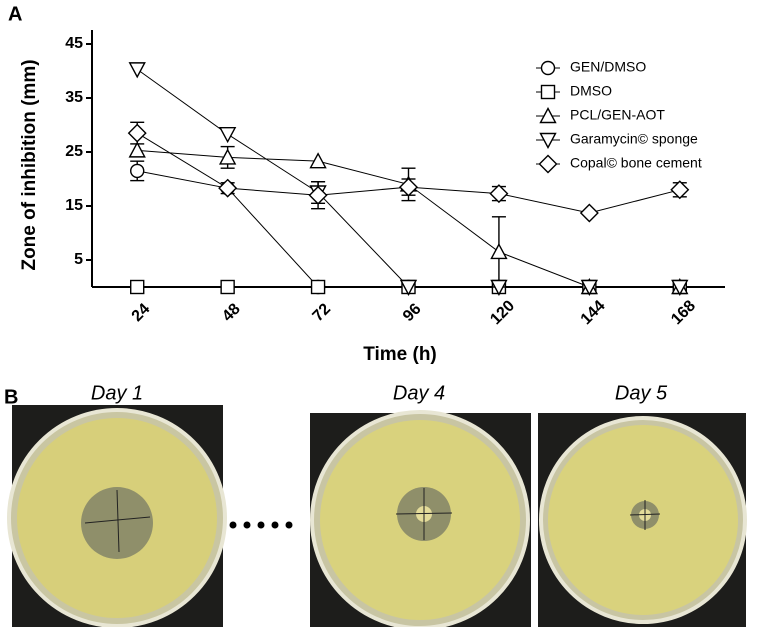 The width and height of the screenshot is (757, 632). What do you see at coordinates (617, 115) in the screenshot?
I see `legend-label: PCL/GEN-AOT` at bounding box center [617, 115].